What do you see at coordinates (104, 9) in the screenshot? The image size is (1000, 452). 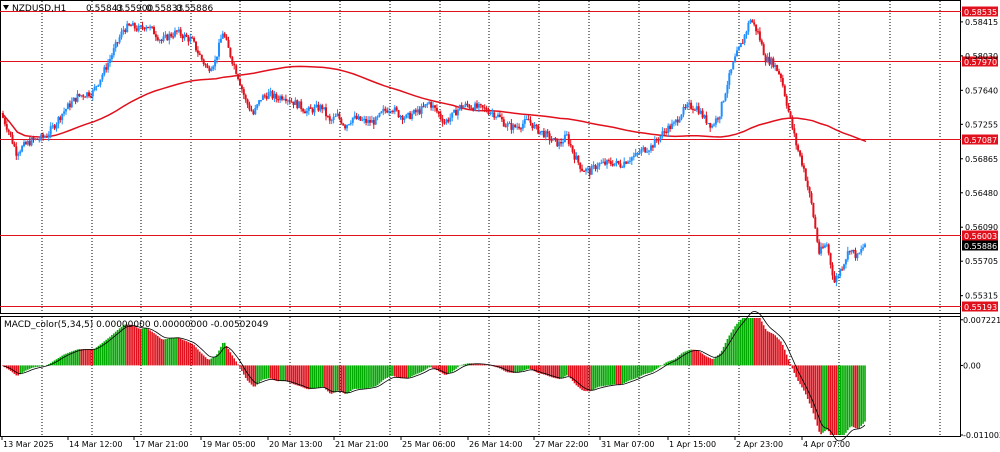 I see `ohlc-open: 0.55843` at bounding box center [104, 9].